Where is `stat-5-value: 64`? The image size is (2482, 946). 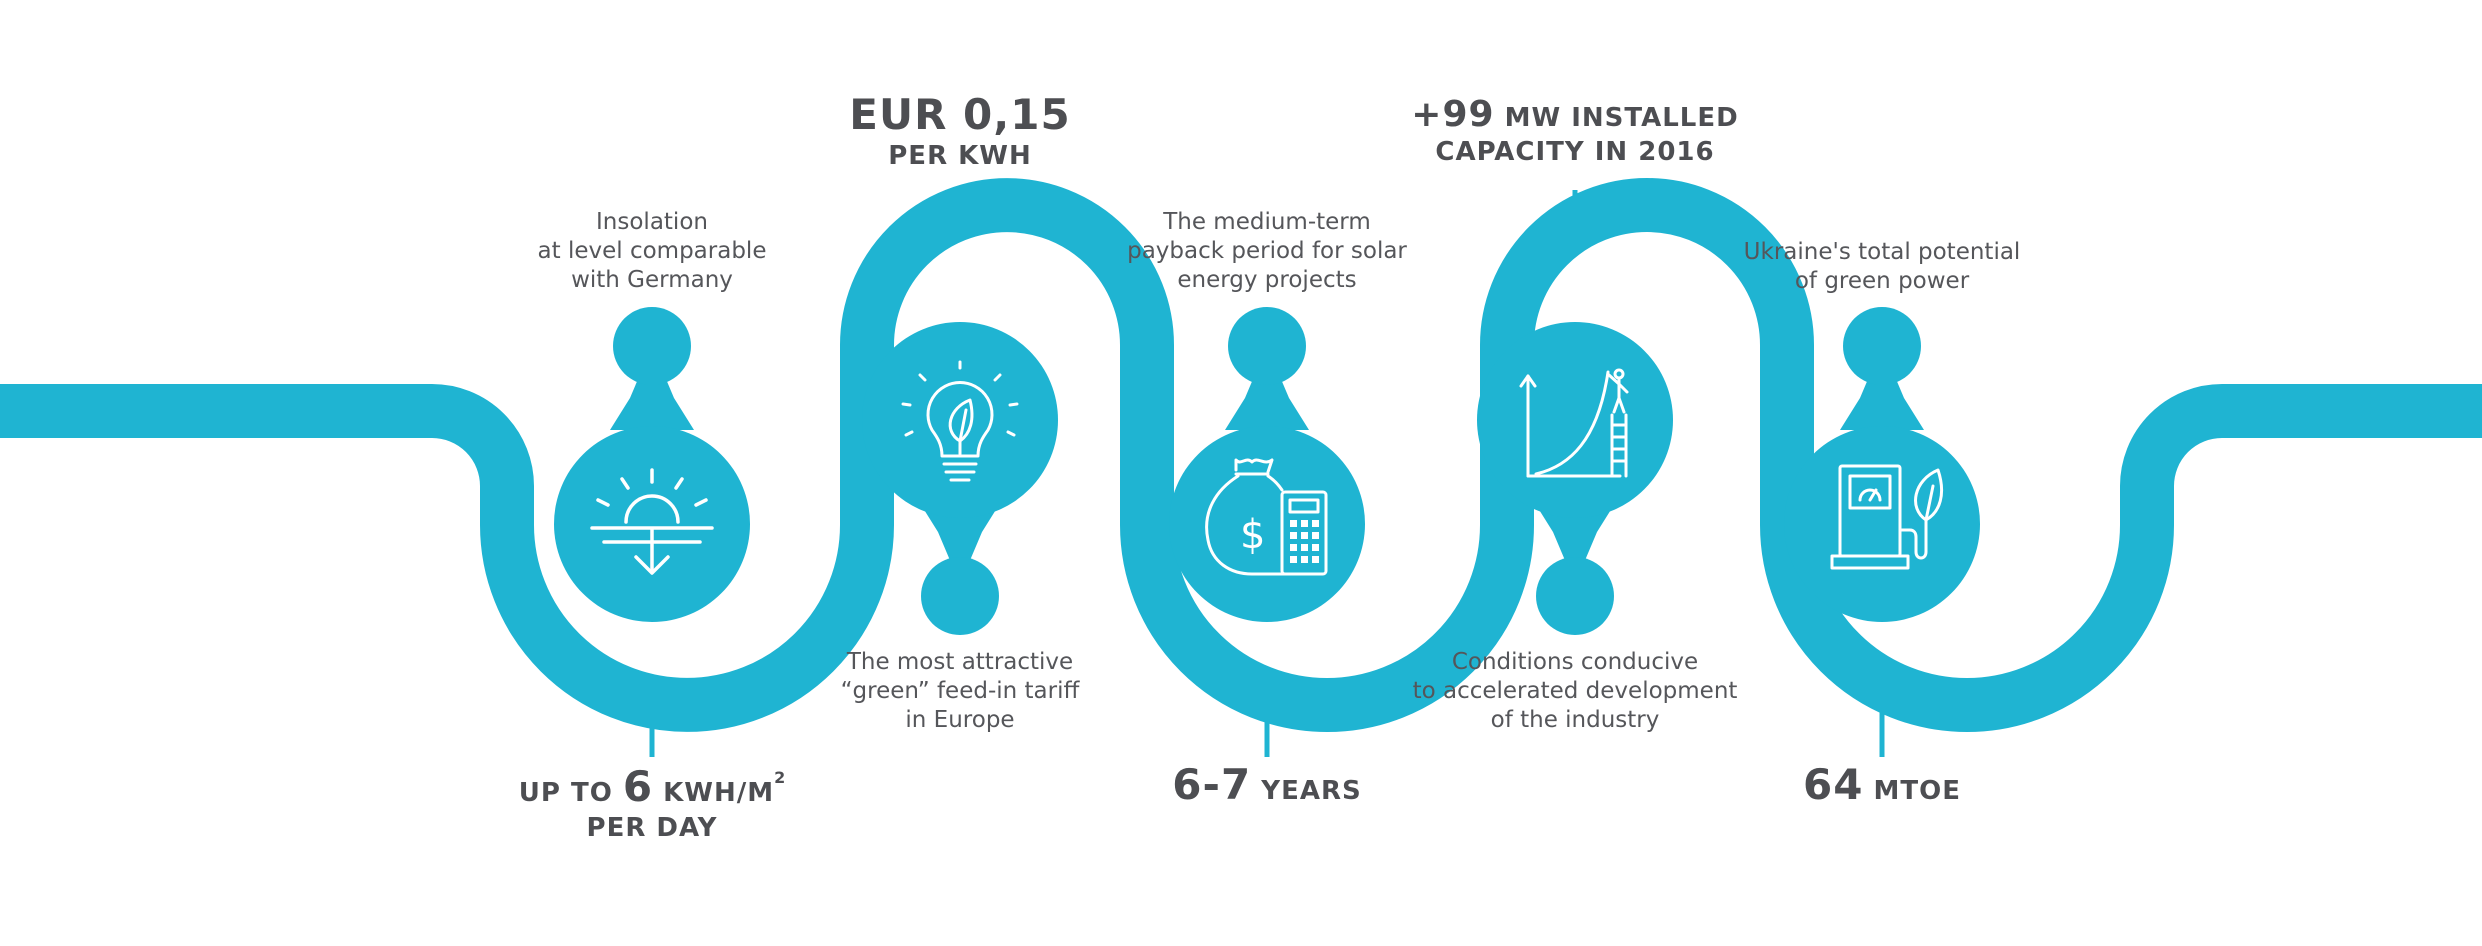
stat-5-value: 64 is located at coordinates (1833, 784).